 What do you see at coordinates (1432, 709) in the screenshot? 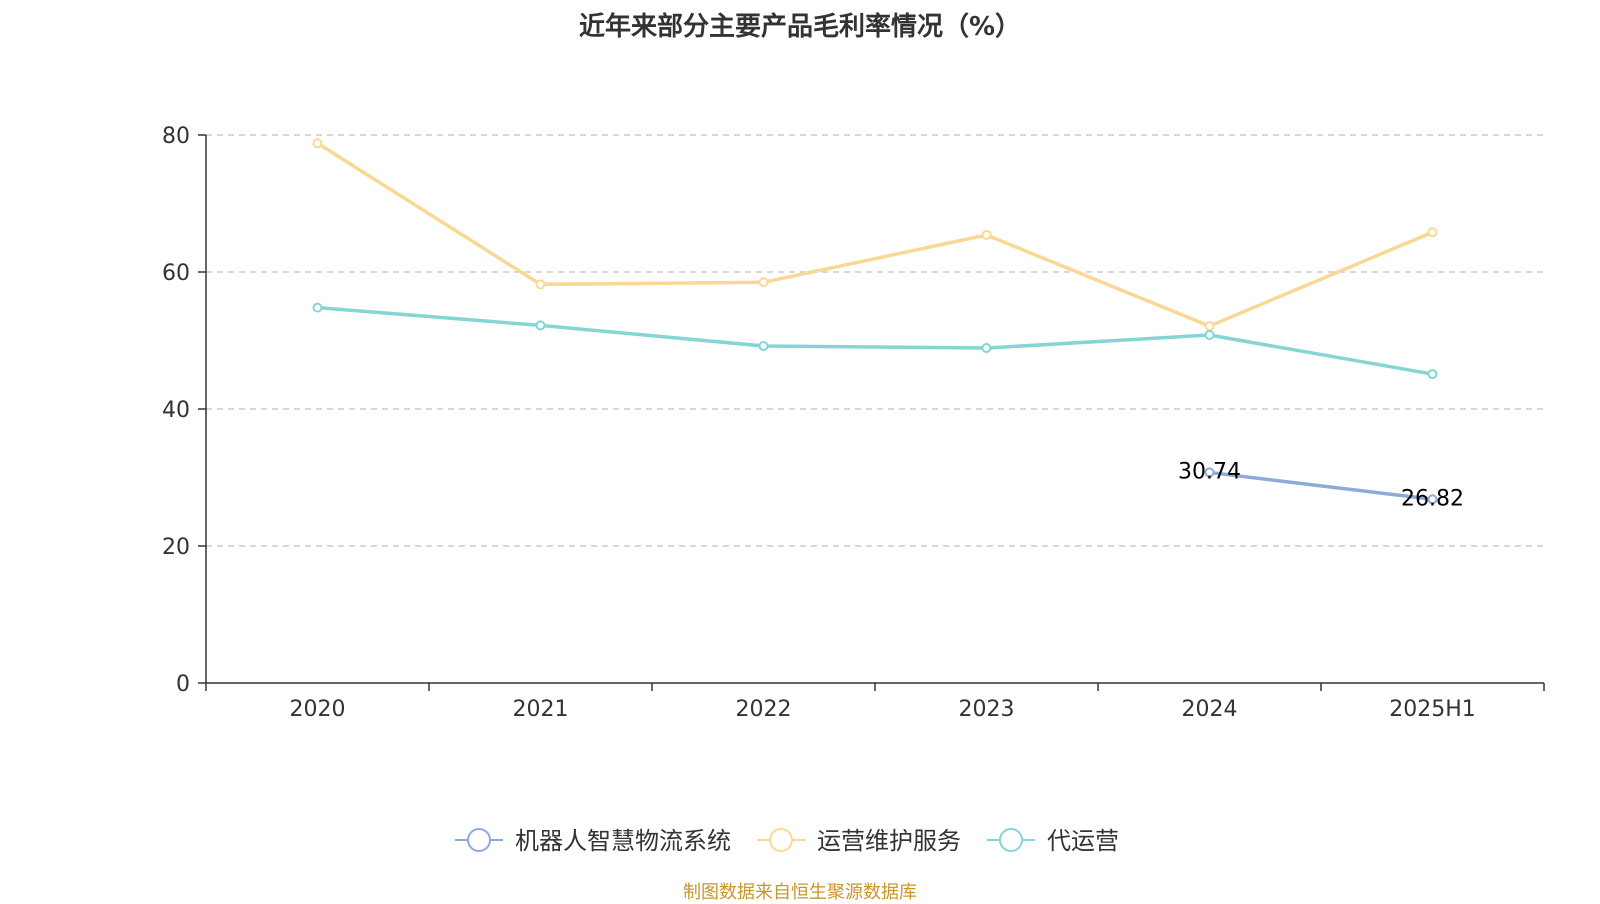
I see `x-tick-label: 2025H1` at bounding box center [1432, 709].